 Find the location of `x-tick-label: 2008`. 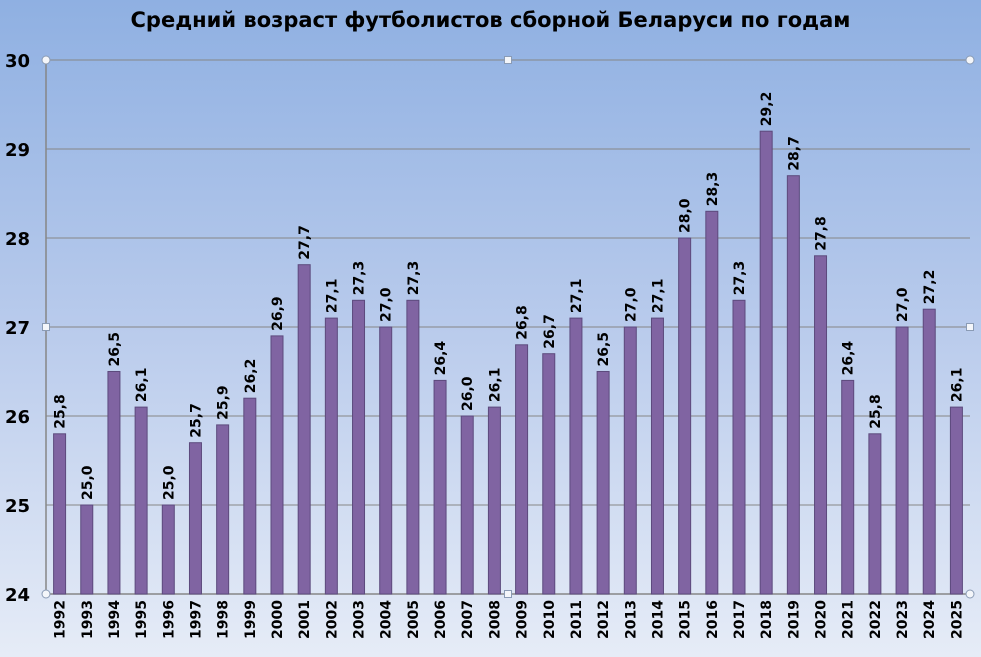

x-tick-label: 2008 is located at coordinates (495, 619).